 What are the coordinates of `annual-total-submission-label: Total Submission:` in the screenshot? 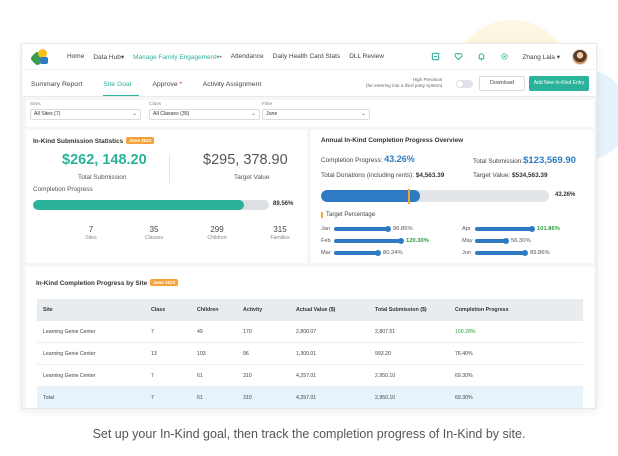 It's located at (498, 161).